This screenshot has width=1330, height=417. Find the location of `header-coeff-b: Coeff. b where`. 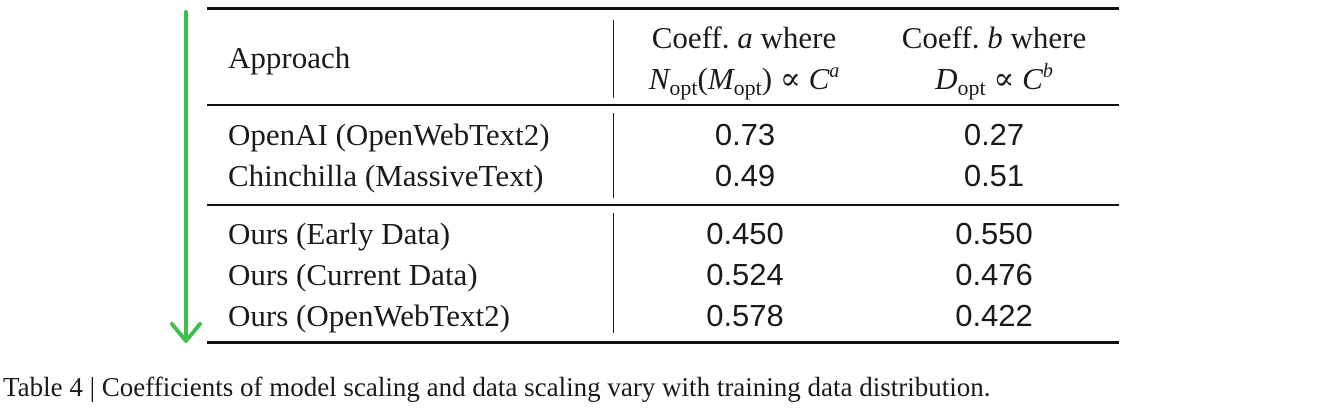

header-coeff-b: Coeff. b where is located at coordinates (994, 37).